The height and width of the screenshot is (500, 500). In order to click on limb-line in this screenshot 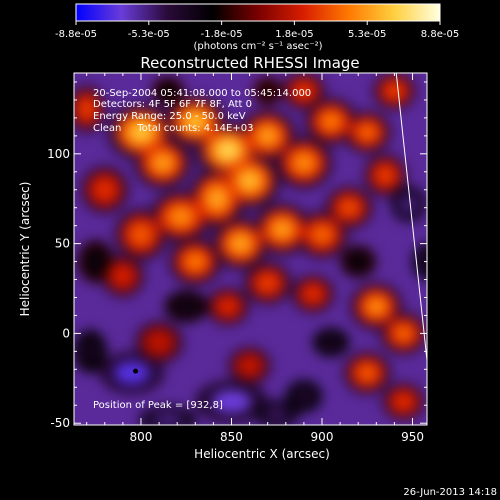, I will do `click(411, 217)`.